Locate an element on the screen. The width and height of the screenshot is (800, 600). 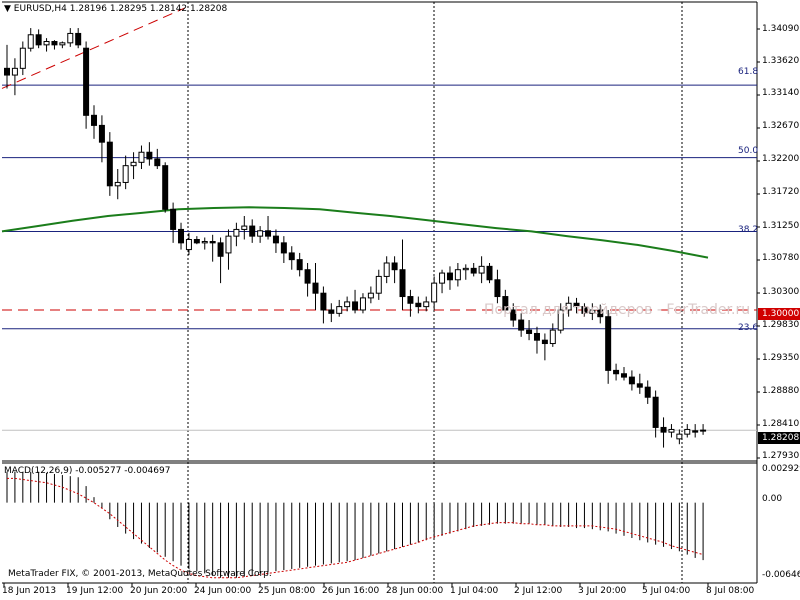
price-label: 1.30300 is located at coordinates (781, 292).